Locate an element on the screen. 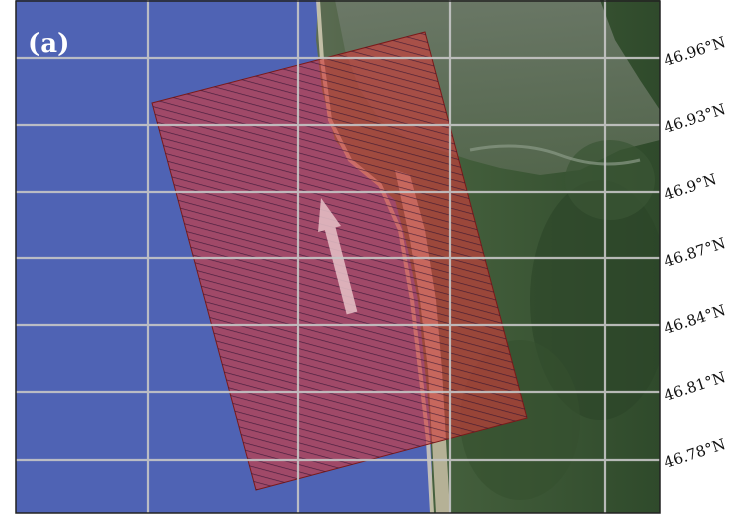 Image resolution: width=755 pixels, height=517 pixels. channel is located at coordinates (555, 155).